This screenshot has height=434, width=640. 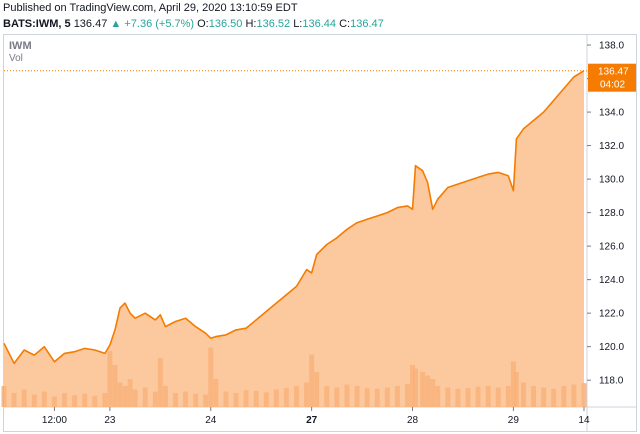 What do you see at coordinates (611, 381) in the screenshot?
I see `y-tick-label-0: 118.0` at bounding box center [611, 381].